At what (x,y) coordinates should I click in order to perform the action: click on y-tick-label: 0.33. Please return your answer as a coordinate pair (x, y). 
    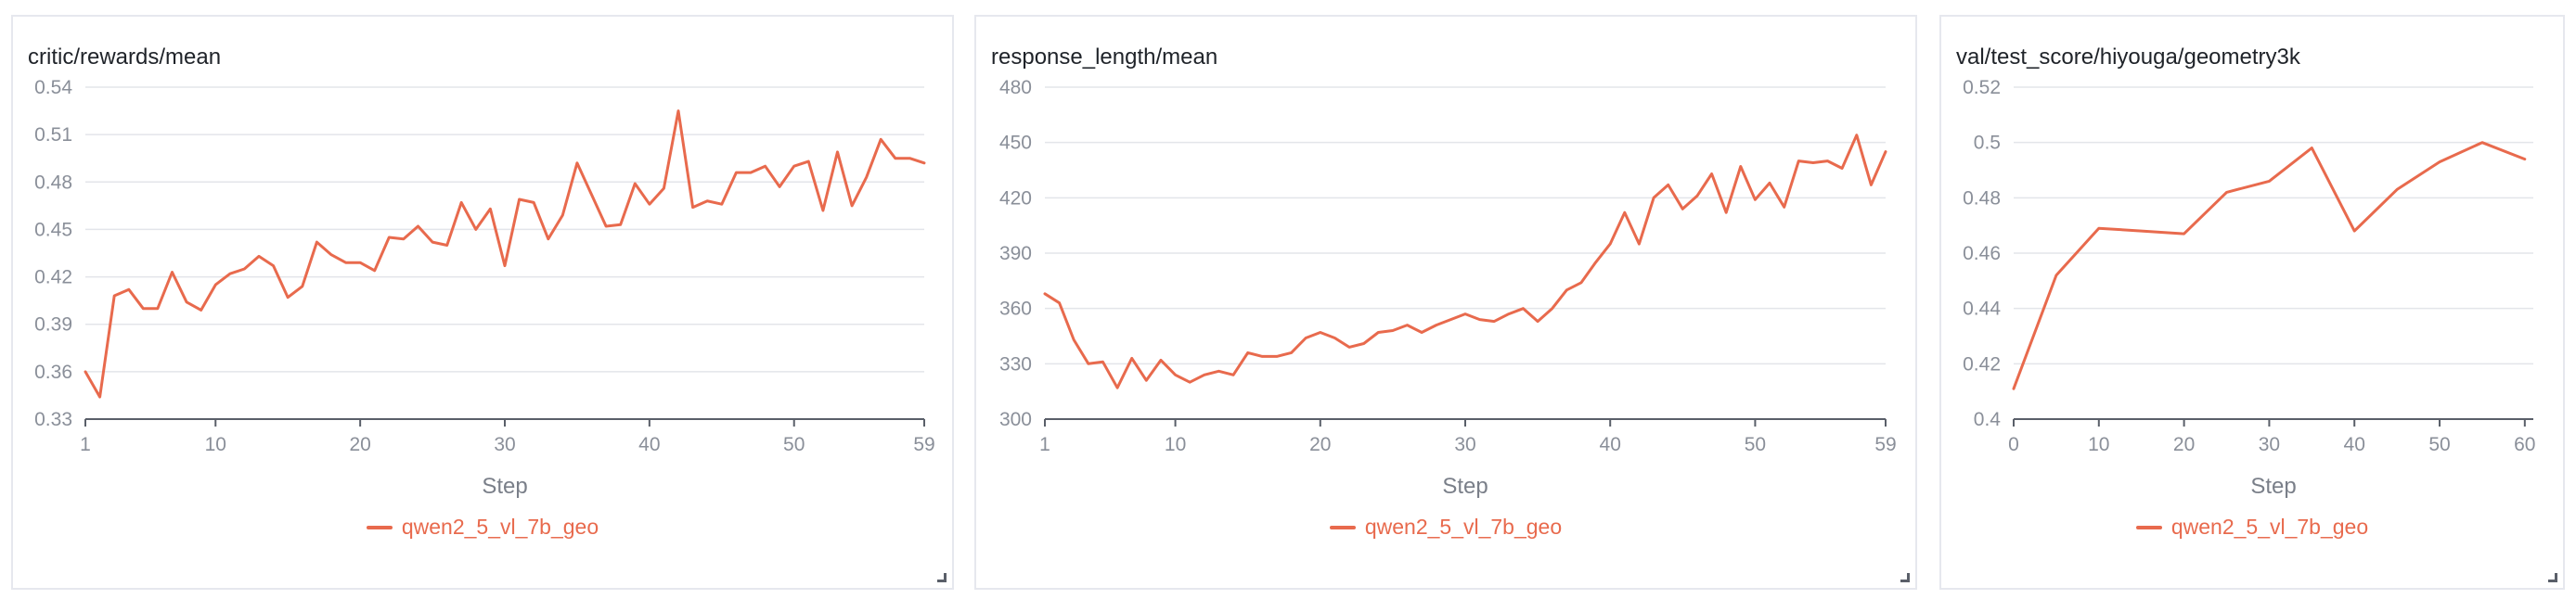
    Looking at the image, I should click on (53, 419).